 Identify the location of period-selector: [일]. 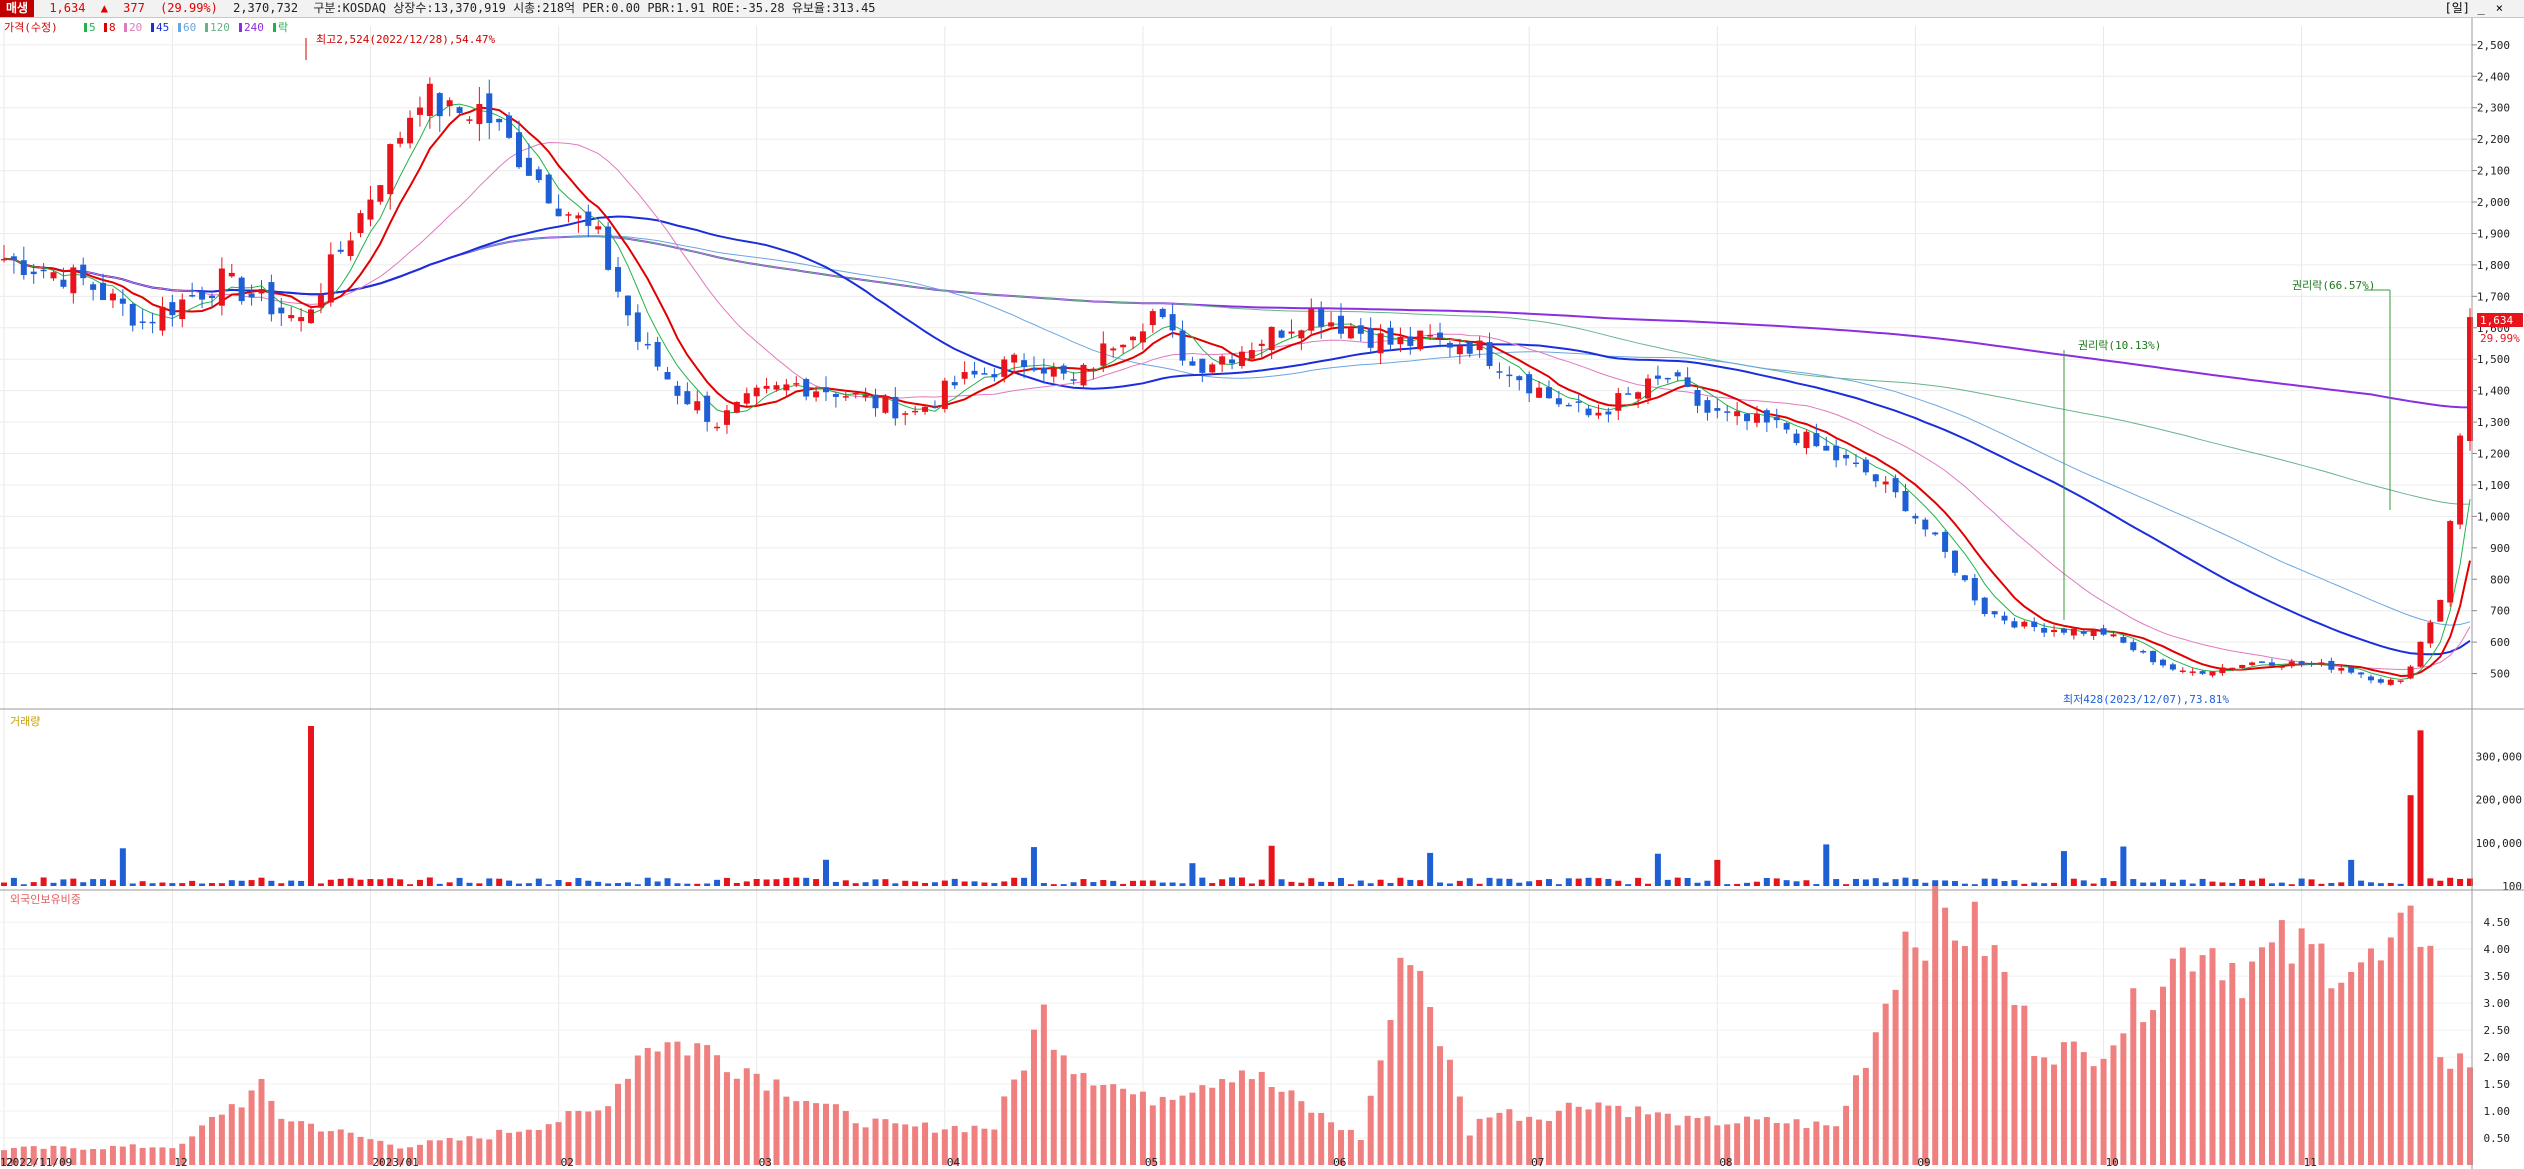
(2457, 8).